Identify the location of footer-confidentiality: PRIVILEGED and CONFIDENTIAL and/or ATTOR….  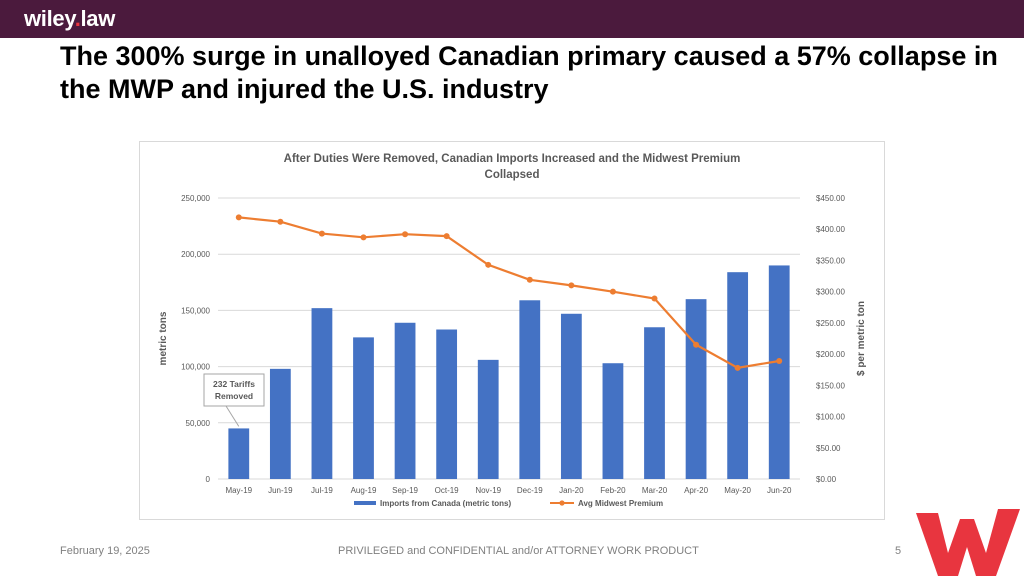
(518, 551).